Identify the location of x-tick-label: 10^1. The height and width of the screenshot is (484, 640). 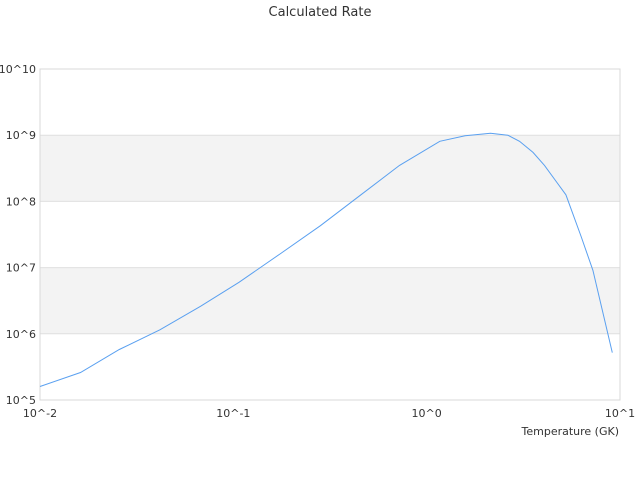
(620, 413).